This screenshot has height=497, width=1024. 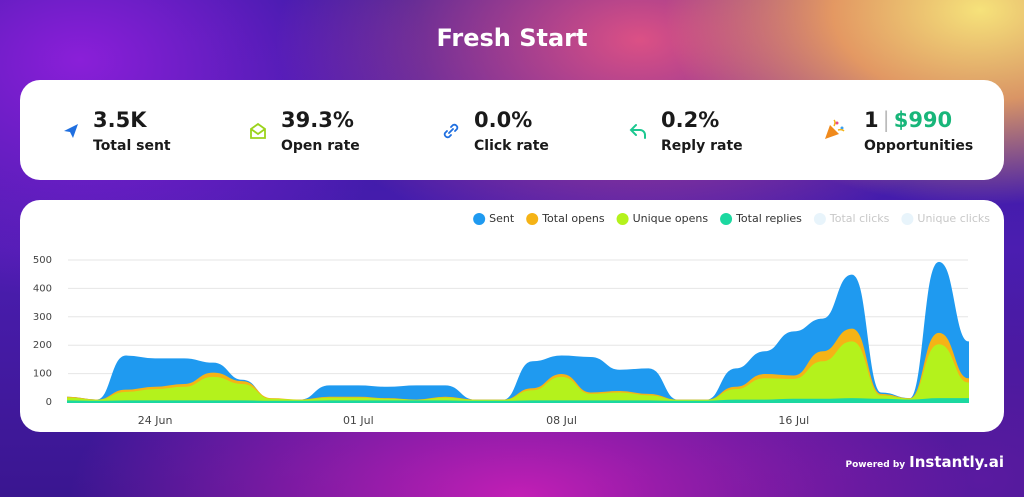 What do you see at coordinates (637, 131) in the screenshot?
I see `reply-icon` at bounding box center [637, 131].